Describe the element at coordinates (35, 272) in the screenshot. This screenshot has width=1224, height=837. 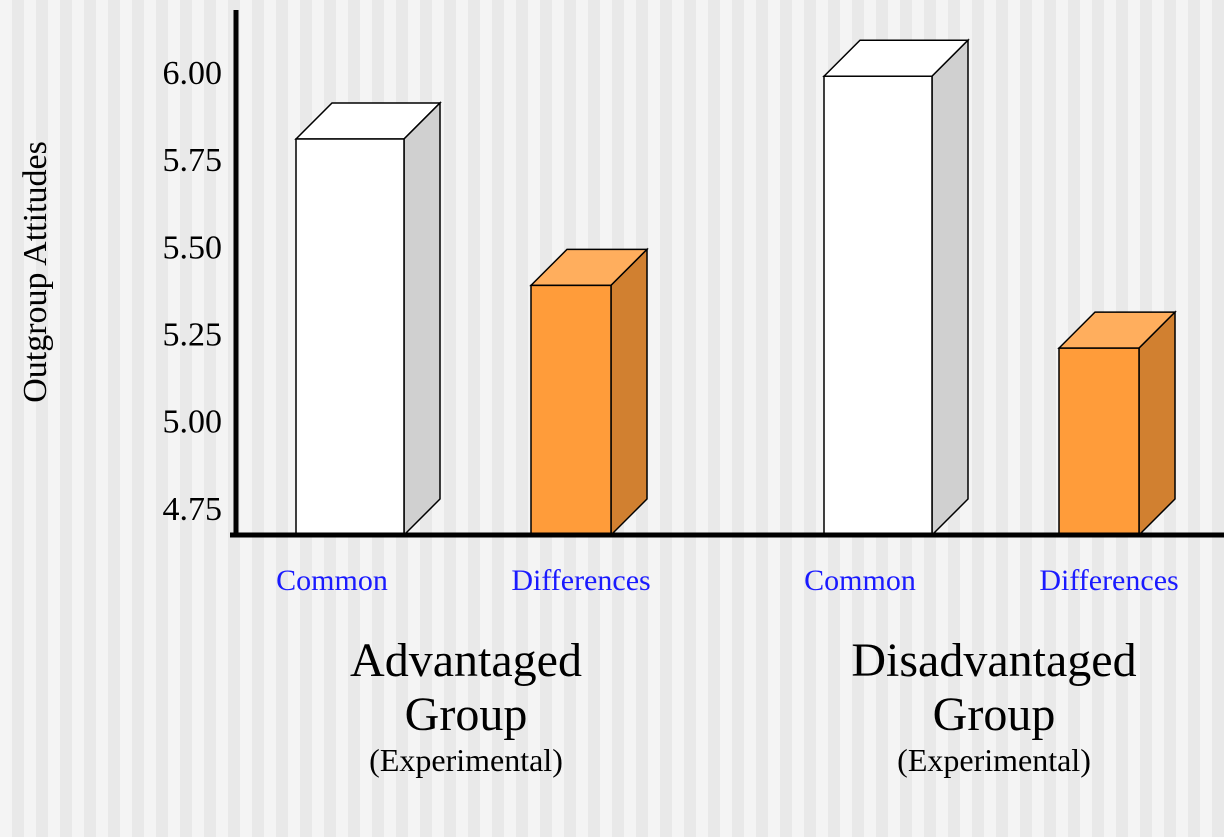
I see `y-axis-label: Outgroup Attitudes` at that location.